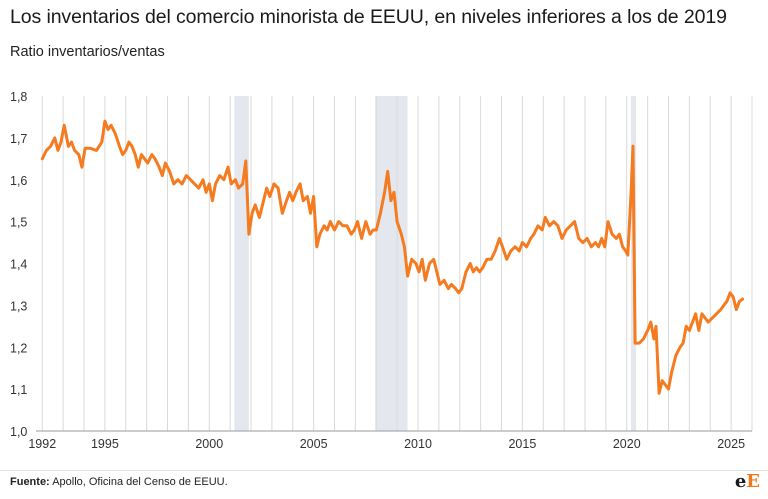 This screenshot has height=499, width=768. Describe the element at coordinates (740, 481) in the screenshot. I see `logo-main: e` at that location.